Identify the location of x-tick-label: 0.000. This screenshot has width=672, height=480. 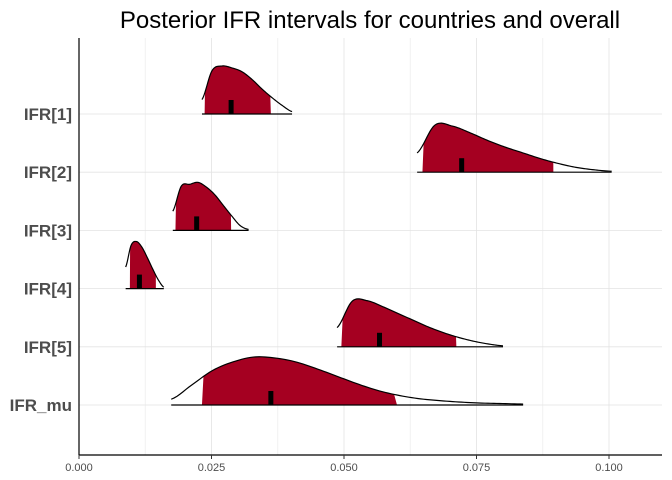
(79, 468).